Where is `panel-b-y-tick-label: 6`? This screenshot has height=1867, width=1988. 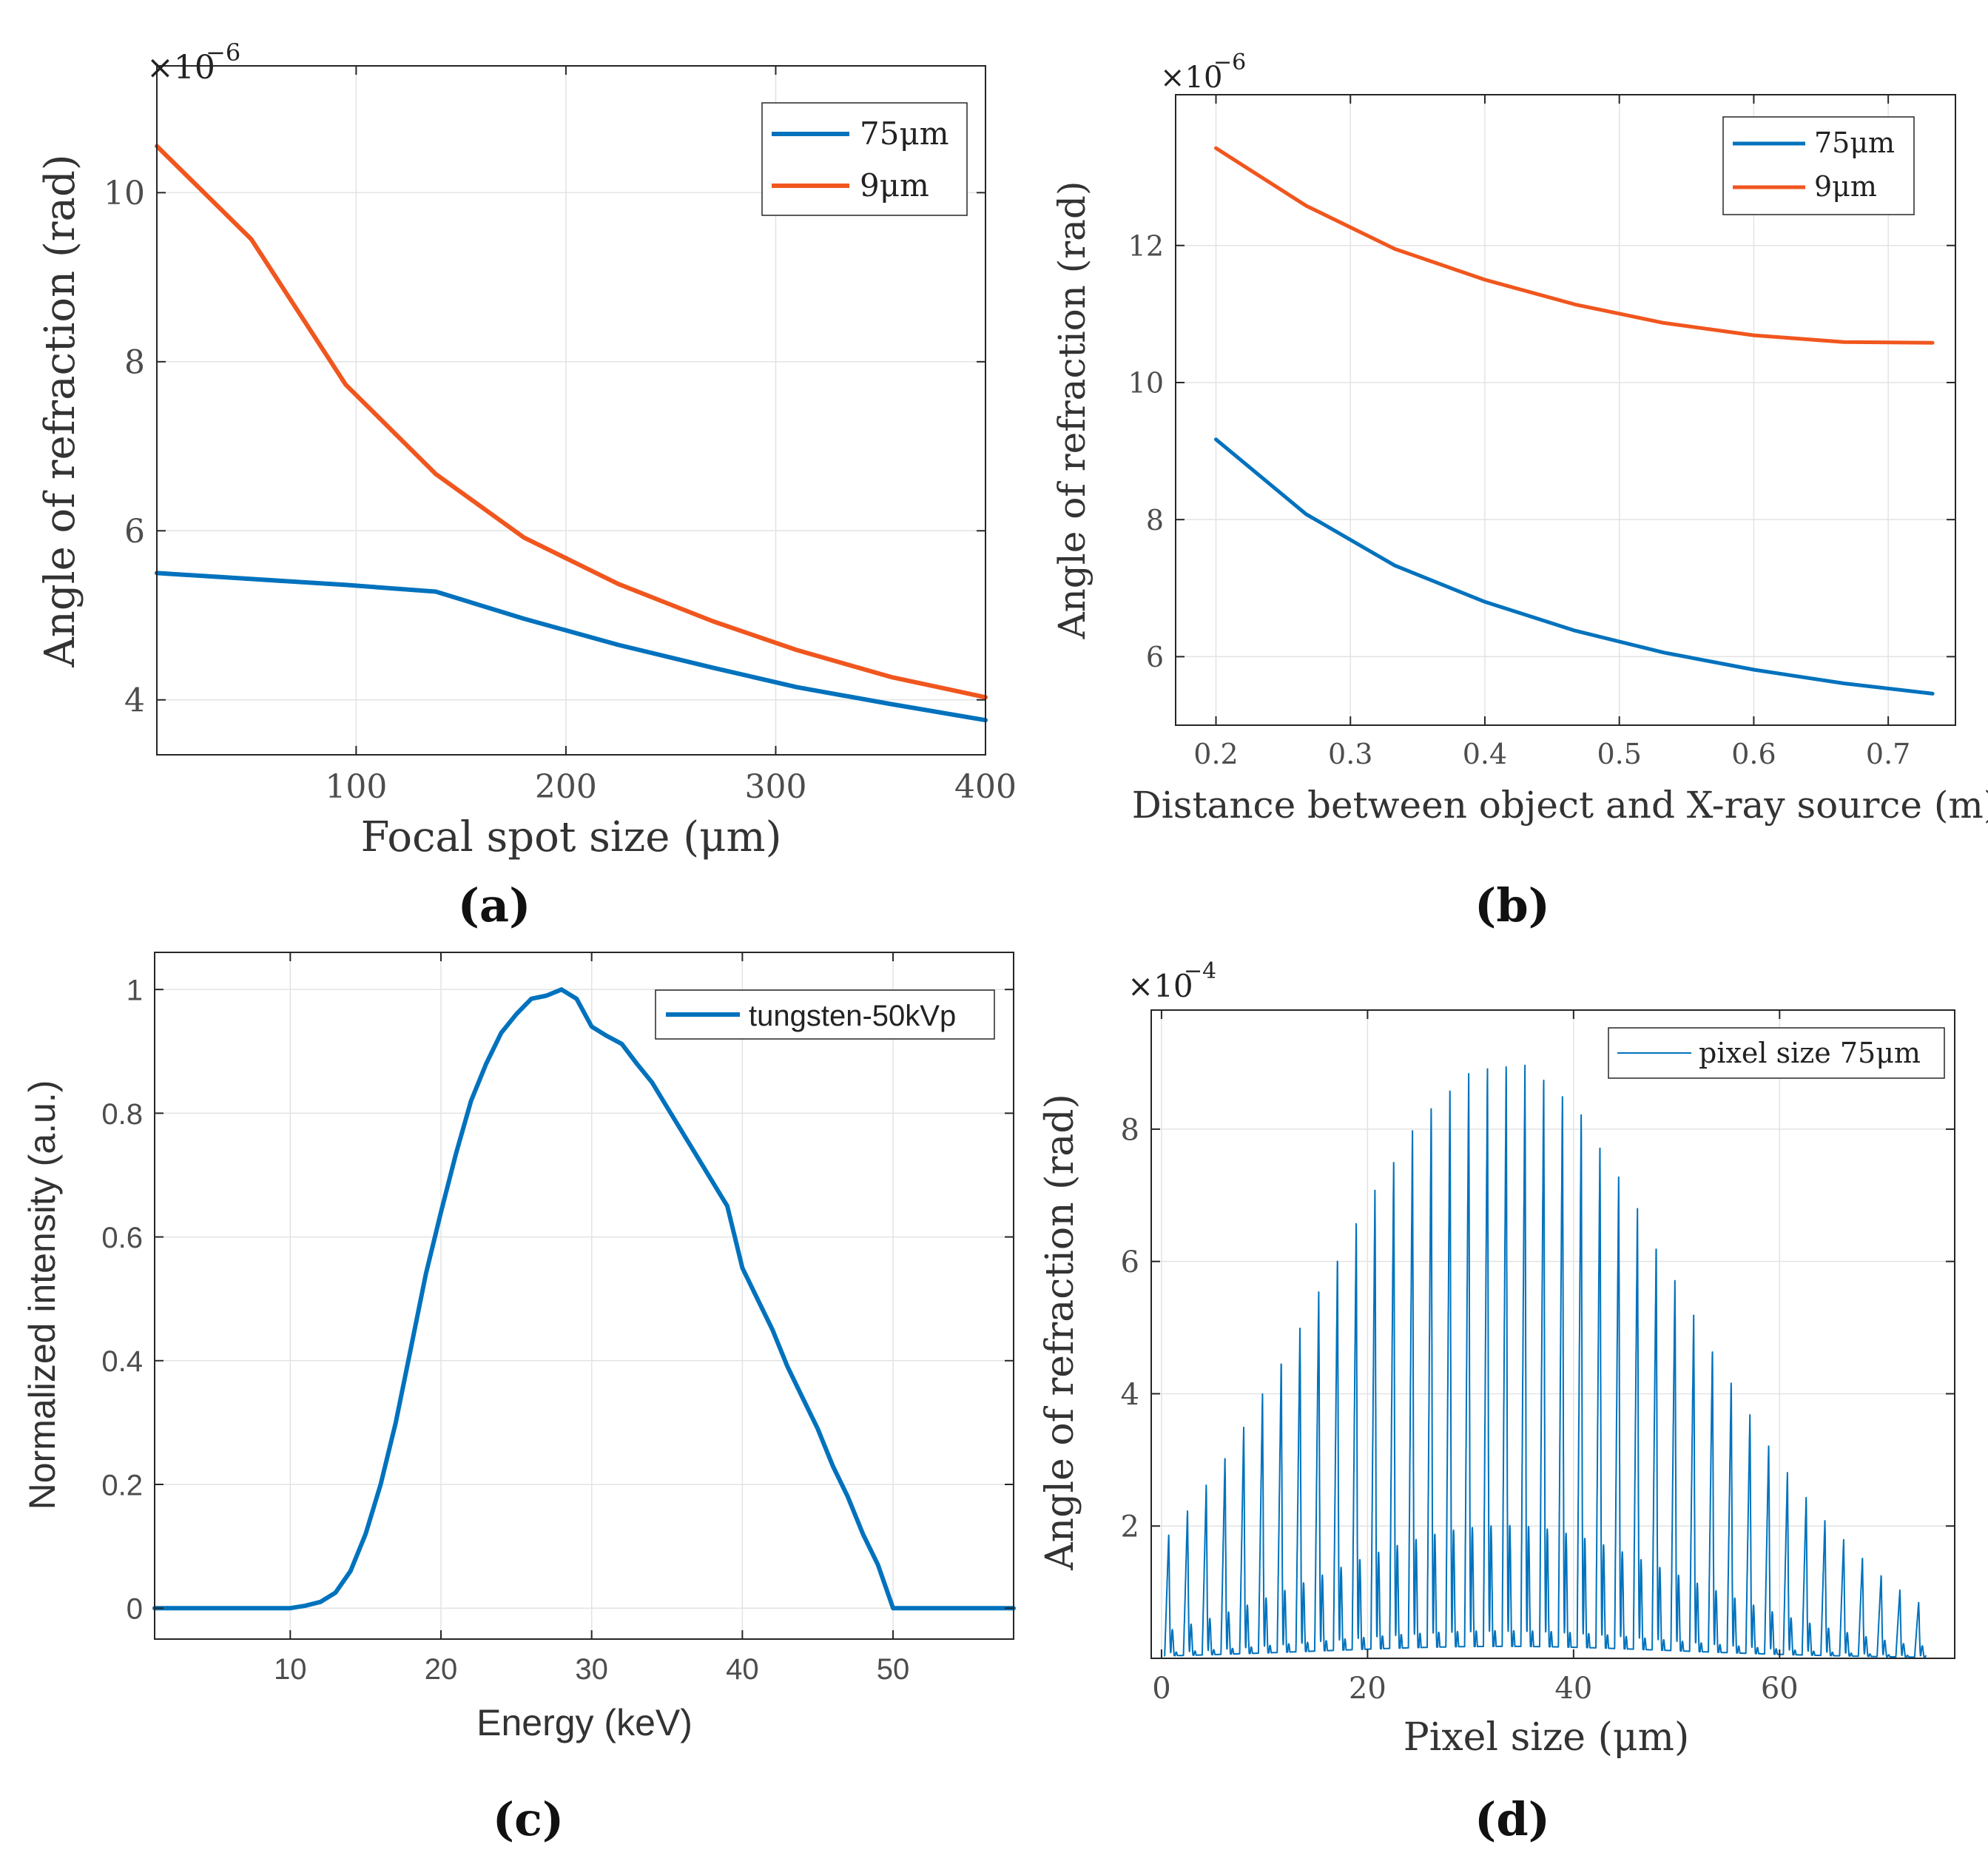
panel-b-y-tick-label: 6 is located at coordinates (1155, 657).